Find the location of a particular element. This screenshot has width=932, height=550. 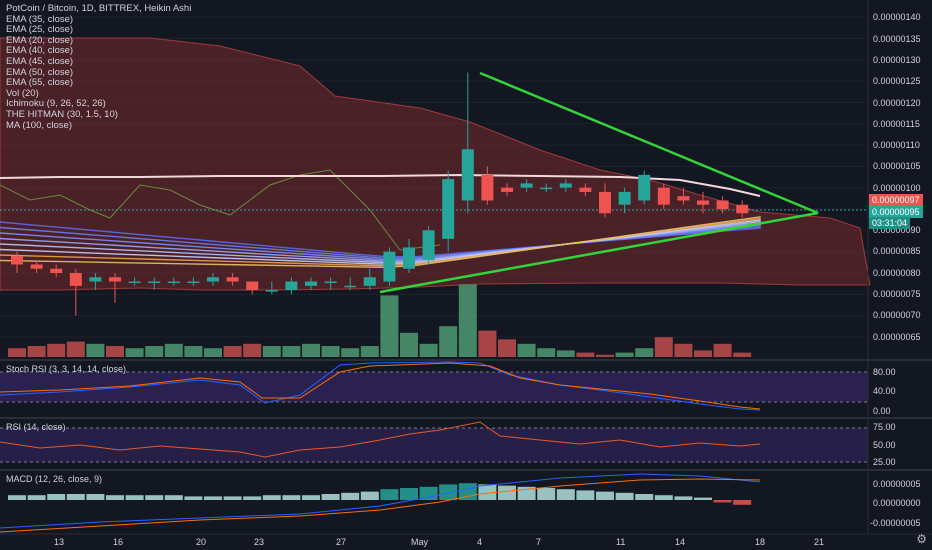

indicator-ema-35: EMA (35, close) is located at coordinates (40, 19).